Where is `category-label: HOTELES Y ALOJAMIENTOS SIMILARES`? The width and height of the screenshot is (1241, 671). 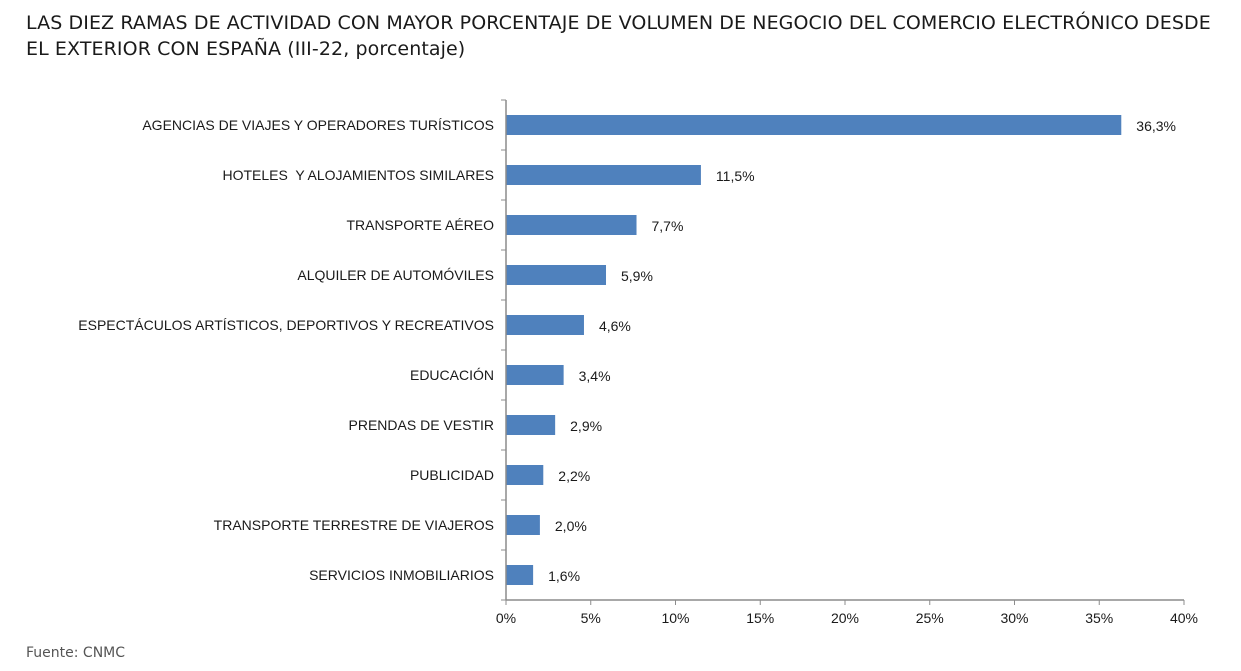
category-label: HOTELES Y ALOJAMIENTOS SIMILARES is located at coordinates (358, 175).